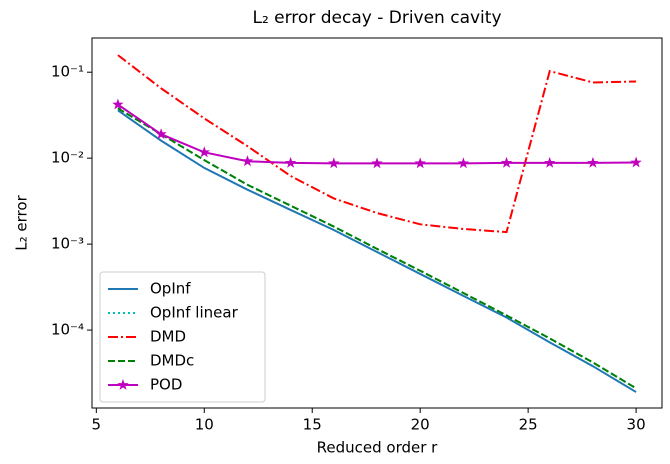  What do you see at coordinates (170, 289) in the screenshot?
I see `legend-label: OpInf` at bounding box center [170, 289].